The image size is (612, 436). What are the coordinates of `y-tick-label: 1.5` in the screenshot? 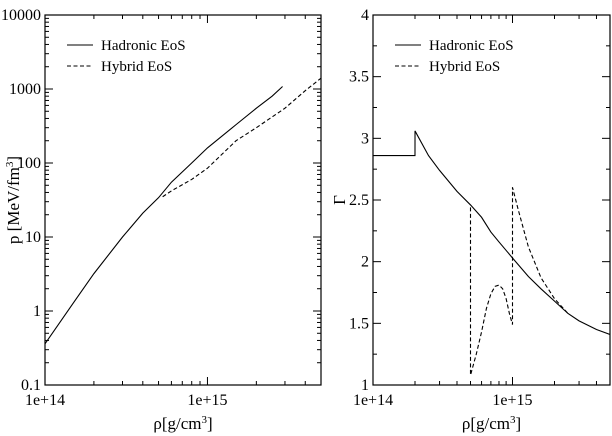 It's located at (359, 323).